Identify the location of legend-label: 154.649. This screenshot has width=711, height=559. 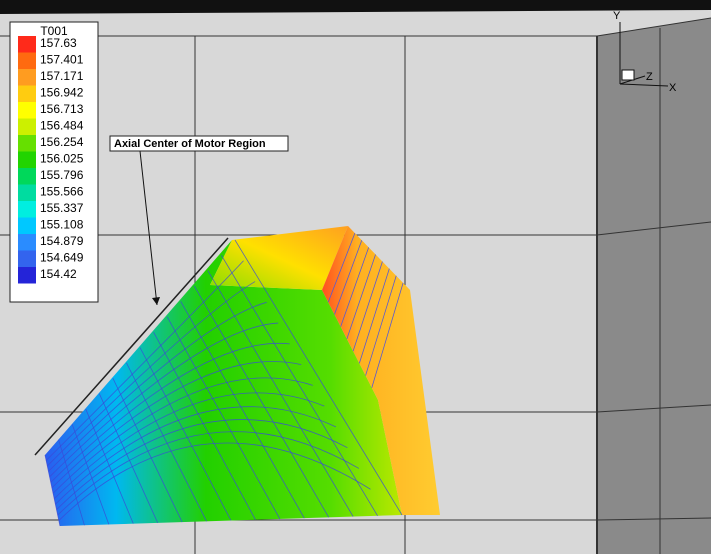
(62, 258).